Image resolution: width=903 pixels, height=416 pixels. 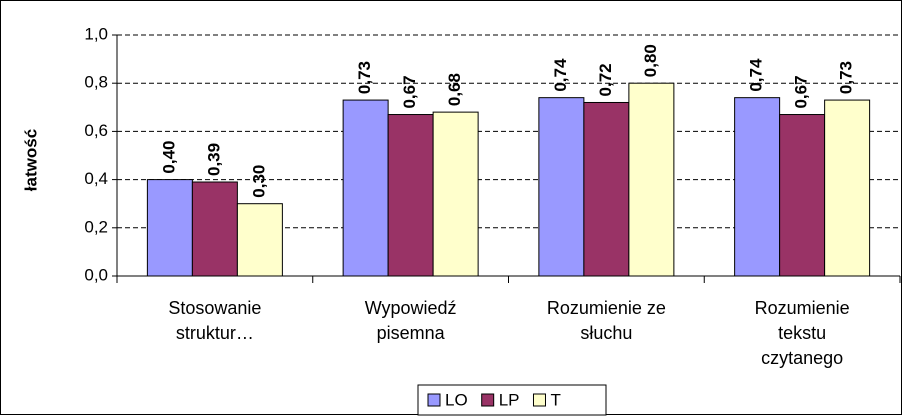 I want to click on legend-box, so click(x=512, y=400).